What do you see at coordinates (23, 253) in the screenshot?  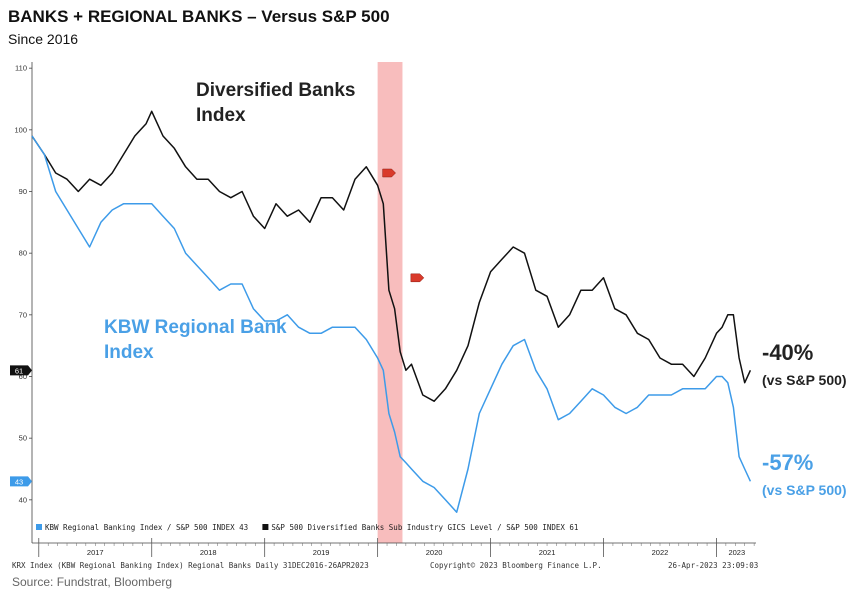 I see `y-tick-label: 80` at bounding box center [23, 253].